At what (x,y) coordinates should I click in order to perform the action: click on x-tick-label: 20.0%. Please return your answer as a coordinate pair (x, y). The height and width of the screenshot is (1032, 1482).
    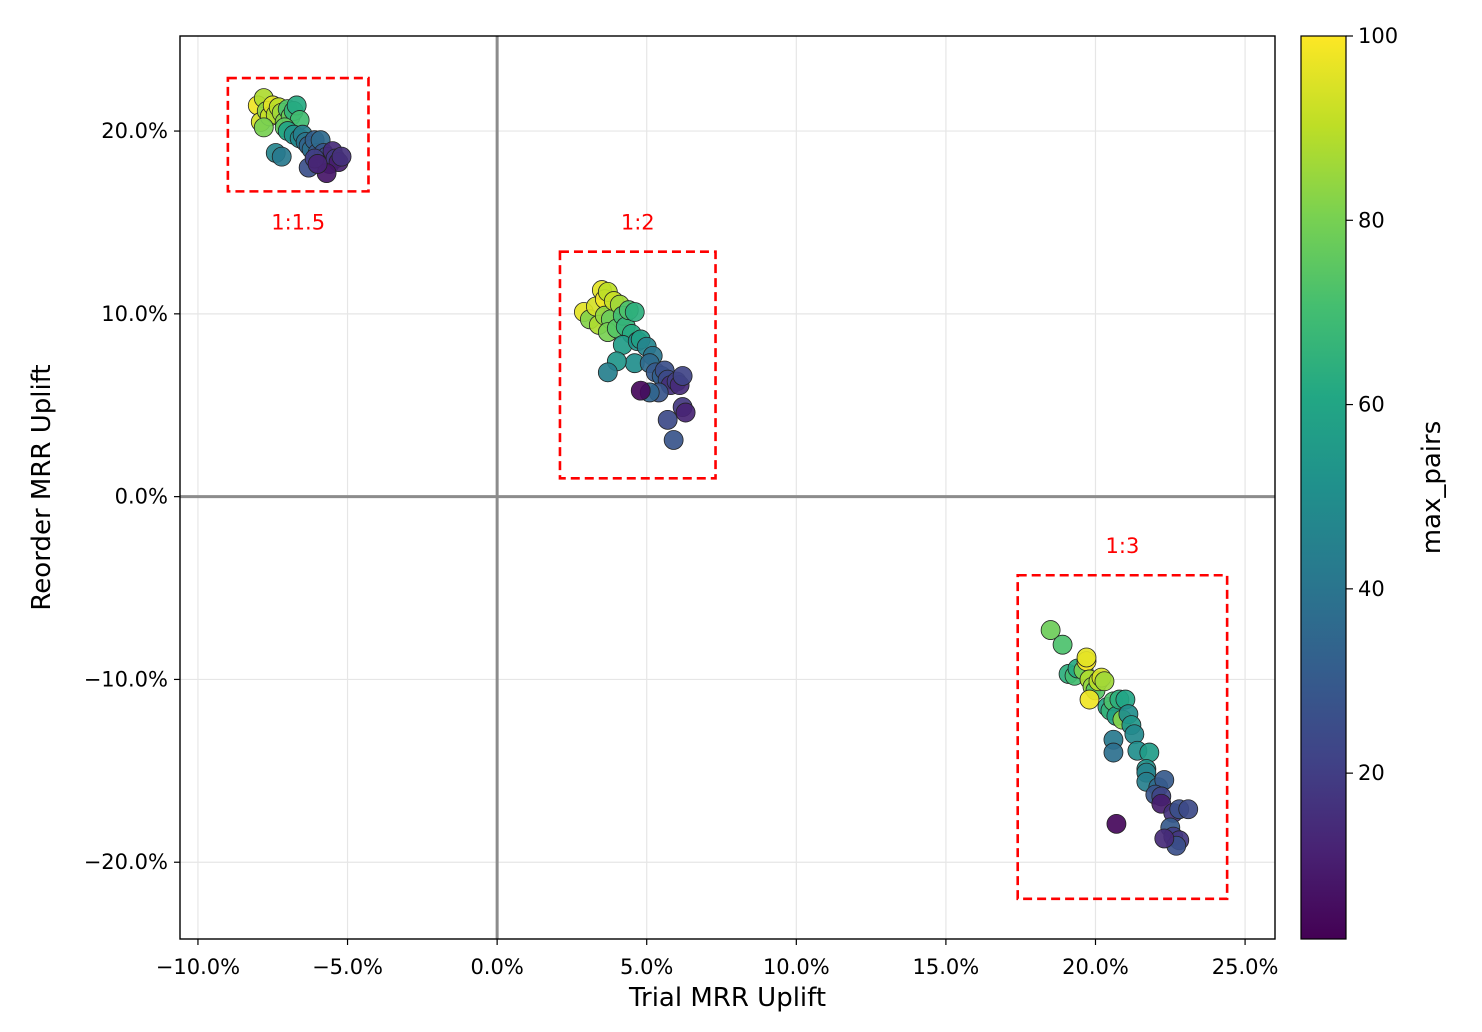
    Looking at the image, I should click on (1095, 967).